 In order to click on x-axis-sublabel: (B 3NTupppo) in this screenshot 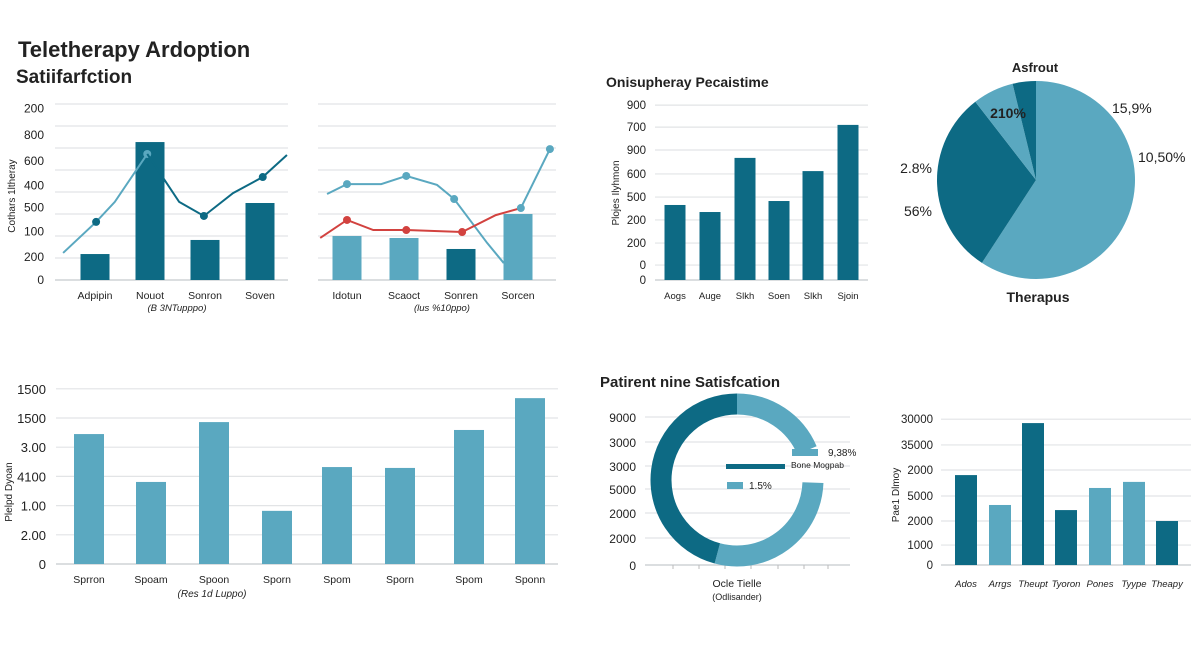, I will do `click(177, 308)`.